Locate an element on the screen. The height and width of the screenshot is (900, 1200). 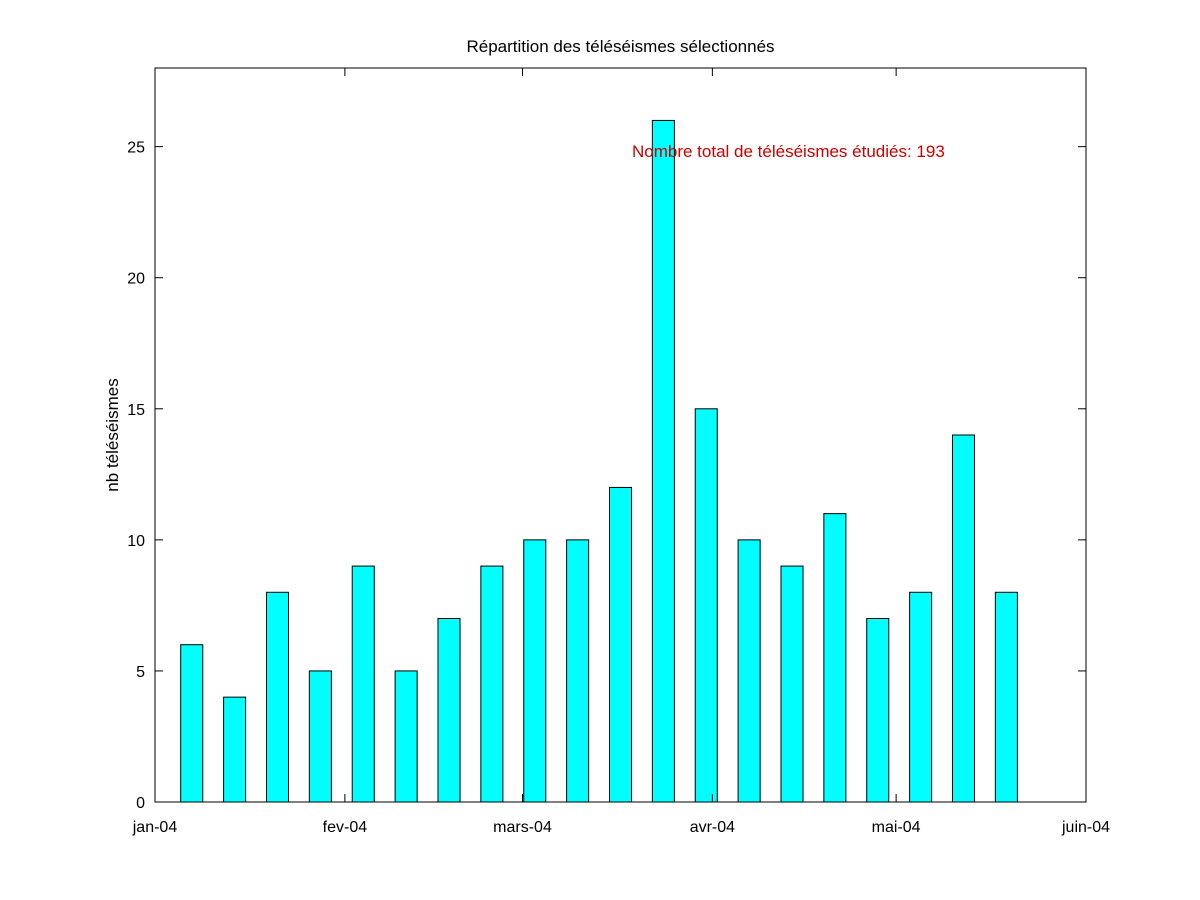
y-tick-label: 5 is located at coordinates (140, 672).